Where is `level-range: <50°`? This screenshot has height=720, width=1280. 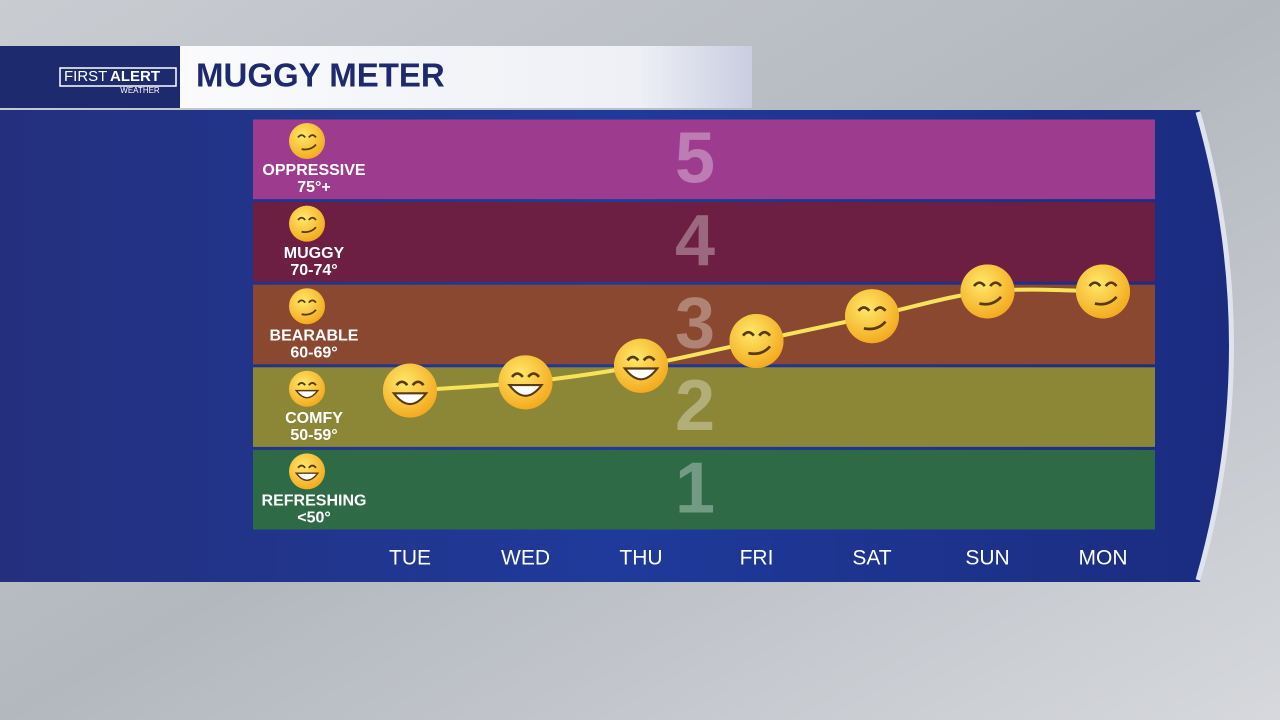
level-range: <50° is located at coordinates (314, 518).